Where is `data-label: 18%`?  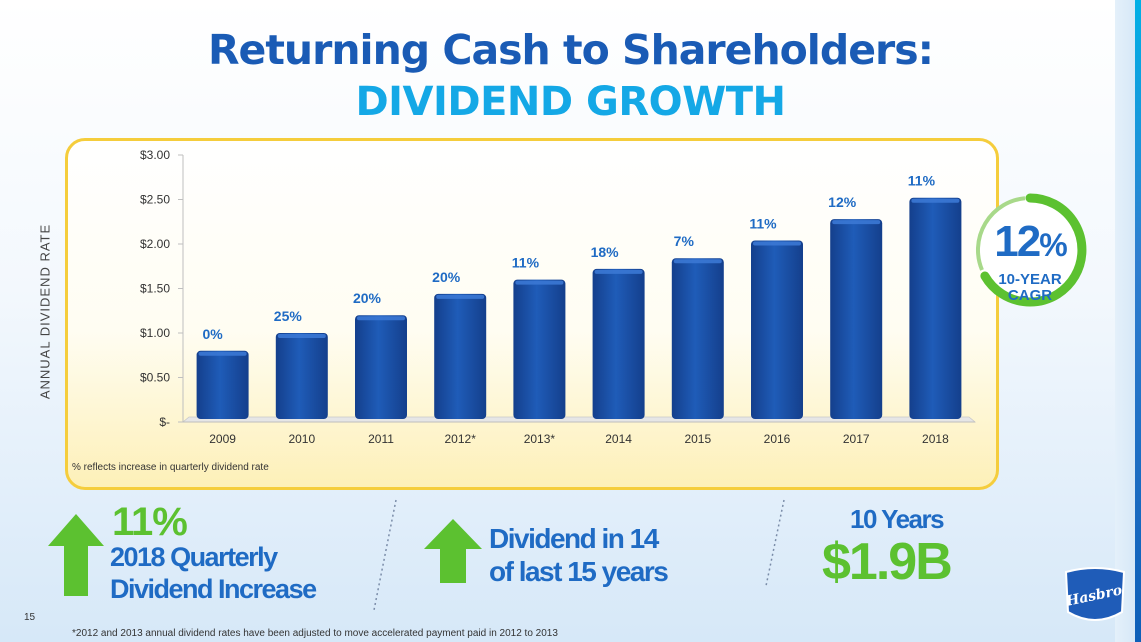
data-label: 18% is located at coordinates (605, 252).